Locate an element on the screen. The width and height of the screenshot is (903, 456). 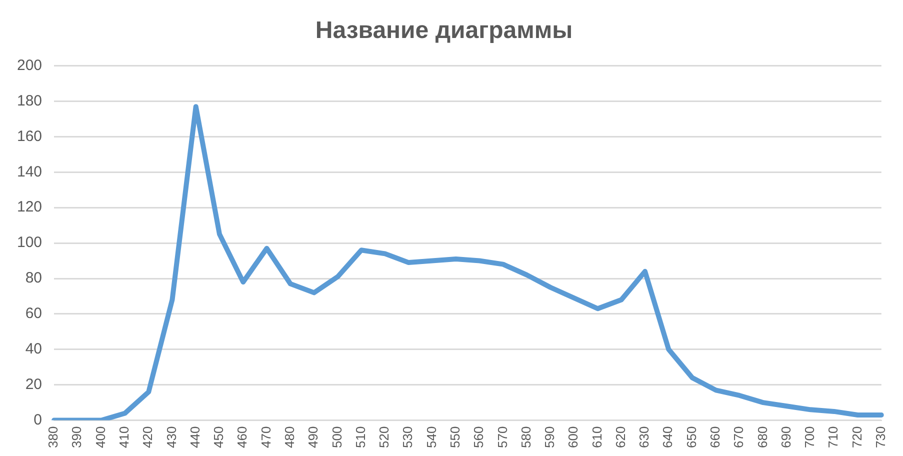
x-tick-label: 530 is located at coordinates (408, 437).